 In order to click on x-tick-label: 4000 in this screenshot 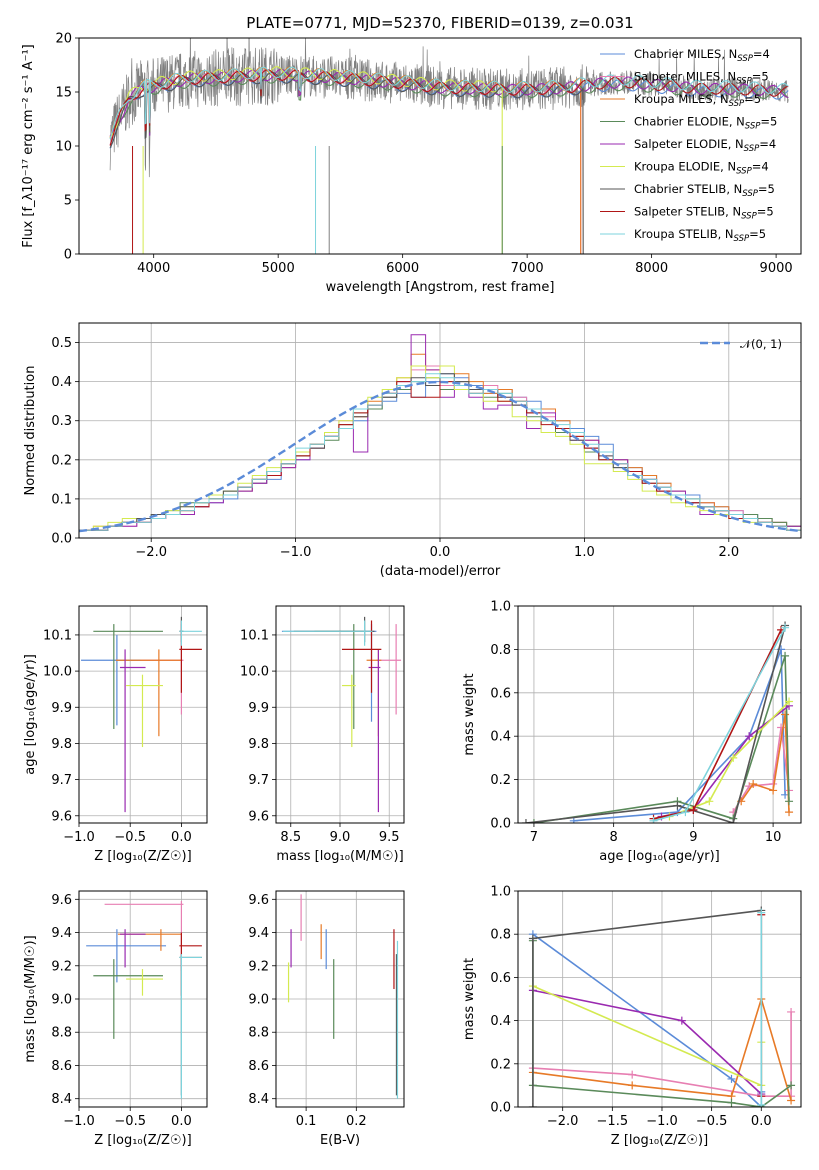, I will do `click(153, 268)`.